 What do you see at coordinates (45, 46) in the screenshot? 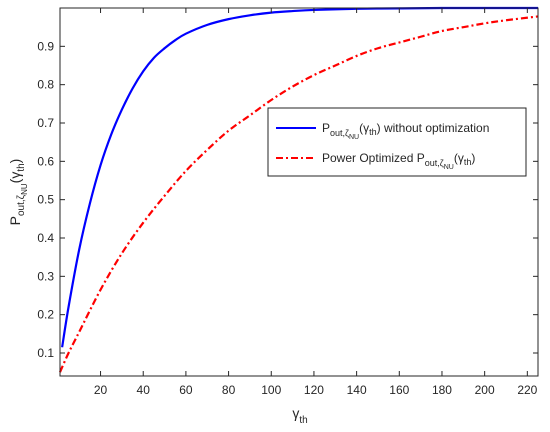
I see `y-tick-label: 0.9` at bounding box center [45, 46].